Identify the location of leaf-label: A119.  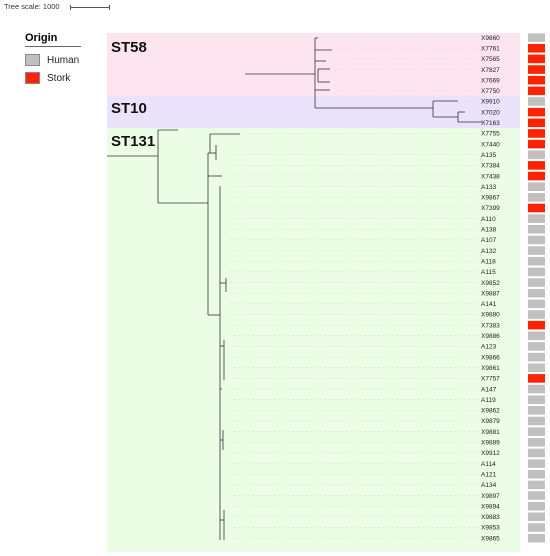
(488, 400).